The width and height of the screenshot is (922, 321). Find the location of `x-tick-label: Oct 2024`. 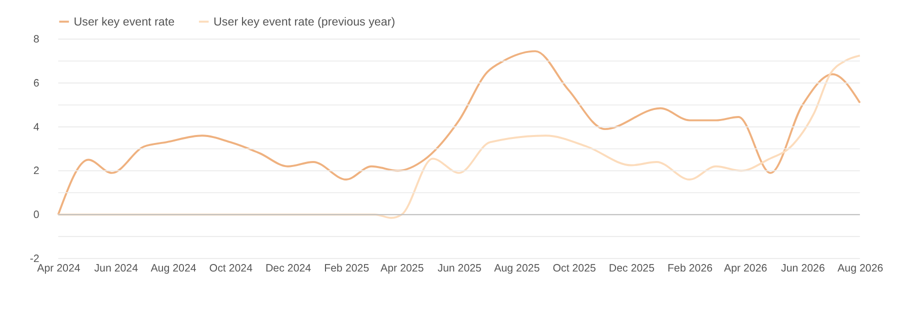

x-tick-label: Oct 2024 is located at coordinates (231, 268).